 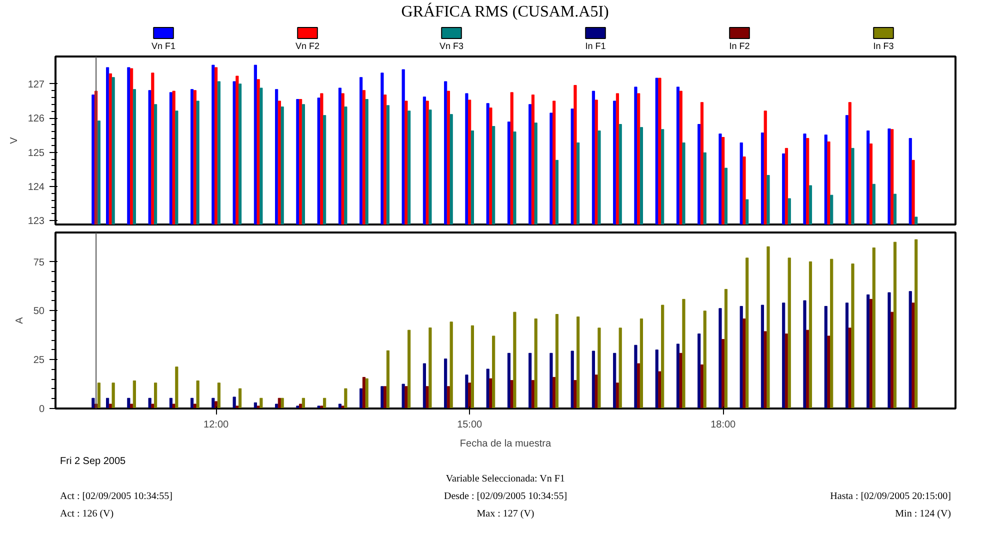 I want to click on text: Min : 124 (V), so click(x=923, y=514).